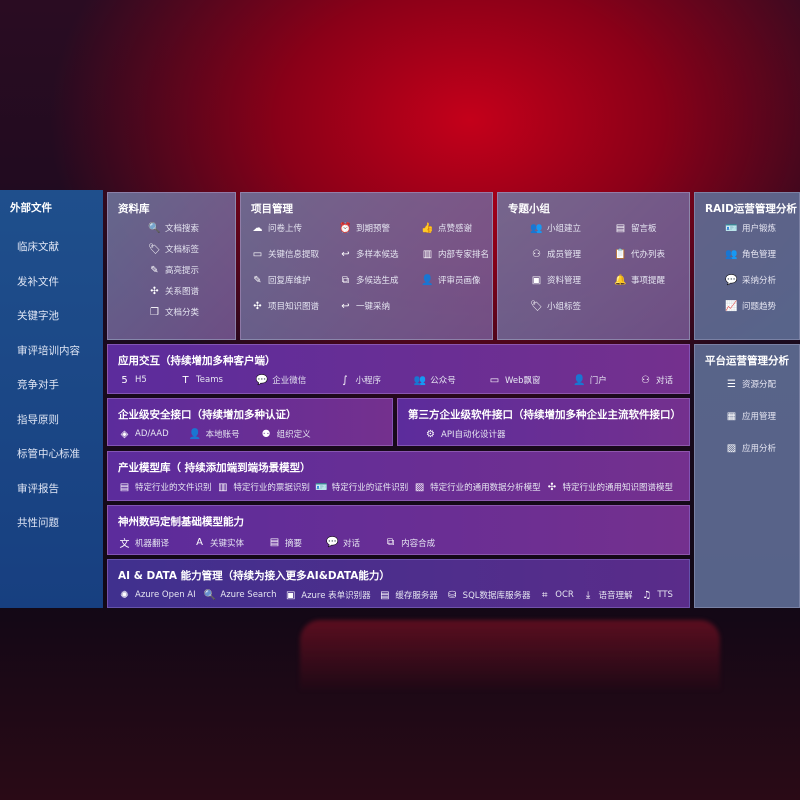  I want to click on sidebar-item: 审评报告, so click(38, 488).